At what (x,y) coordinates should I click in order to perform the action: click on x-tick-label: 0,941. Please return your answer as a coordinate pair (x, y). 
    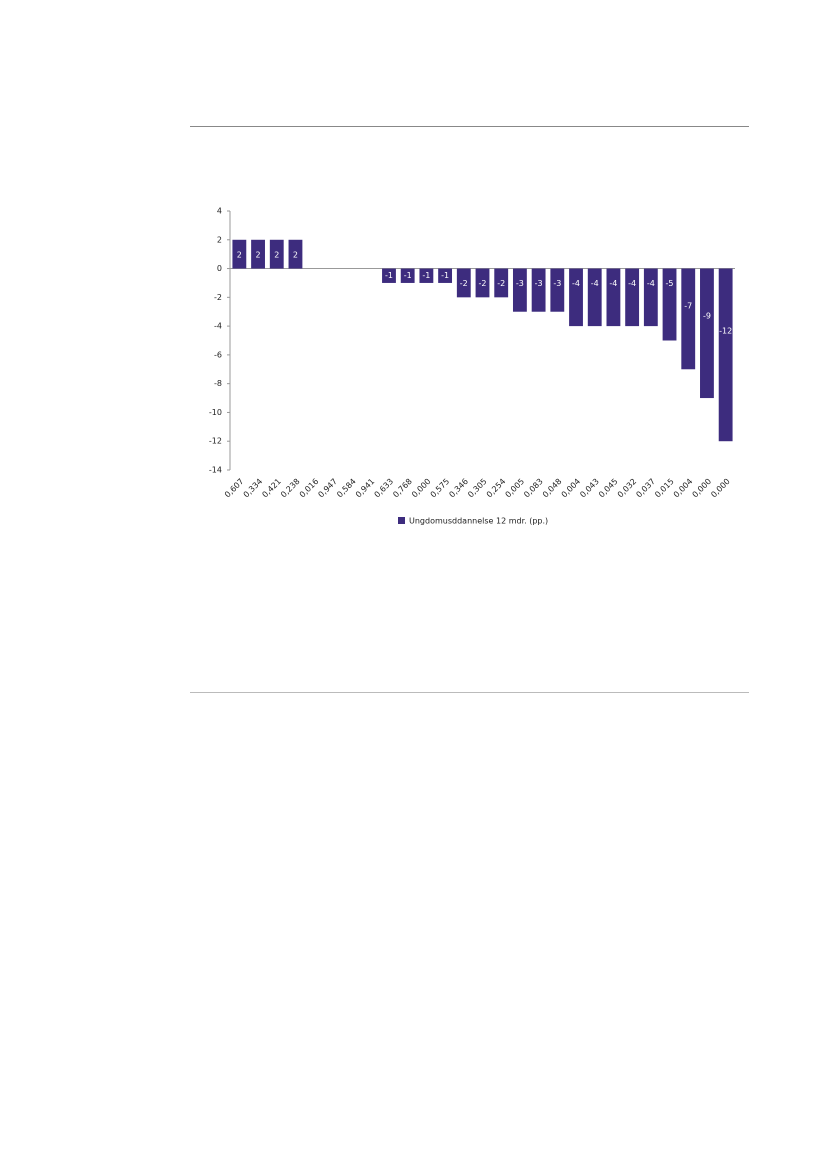
    Looking at the image, I should click on (365, 488).